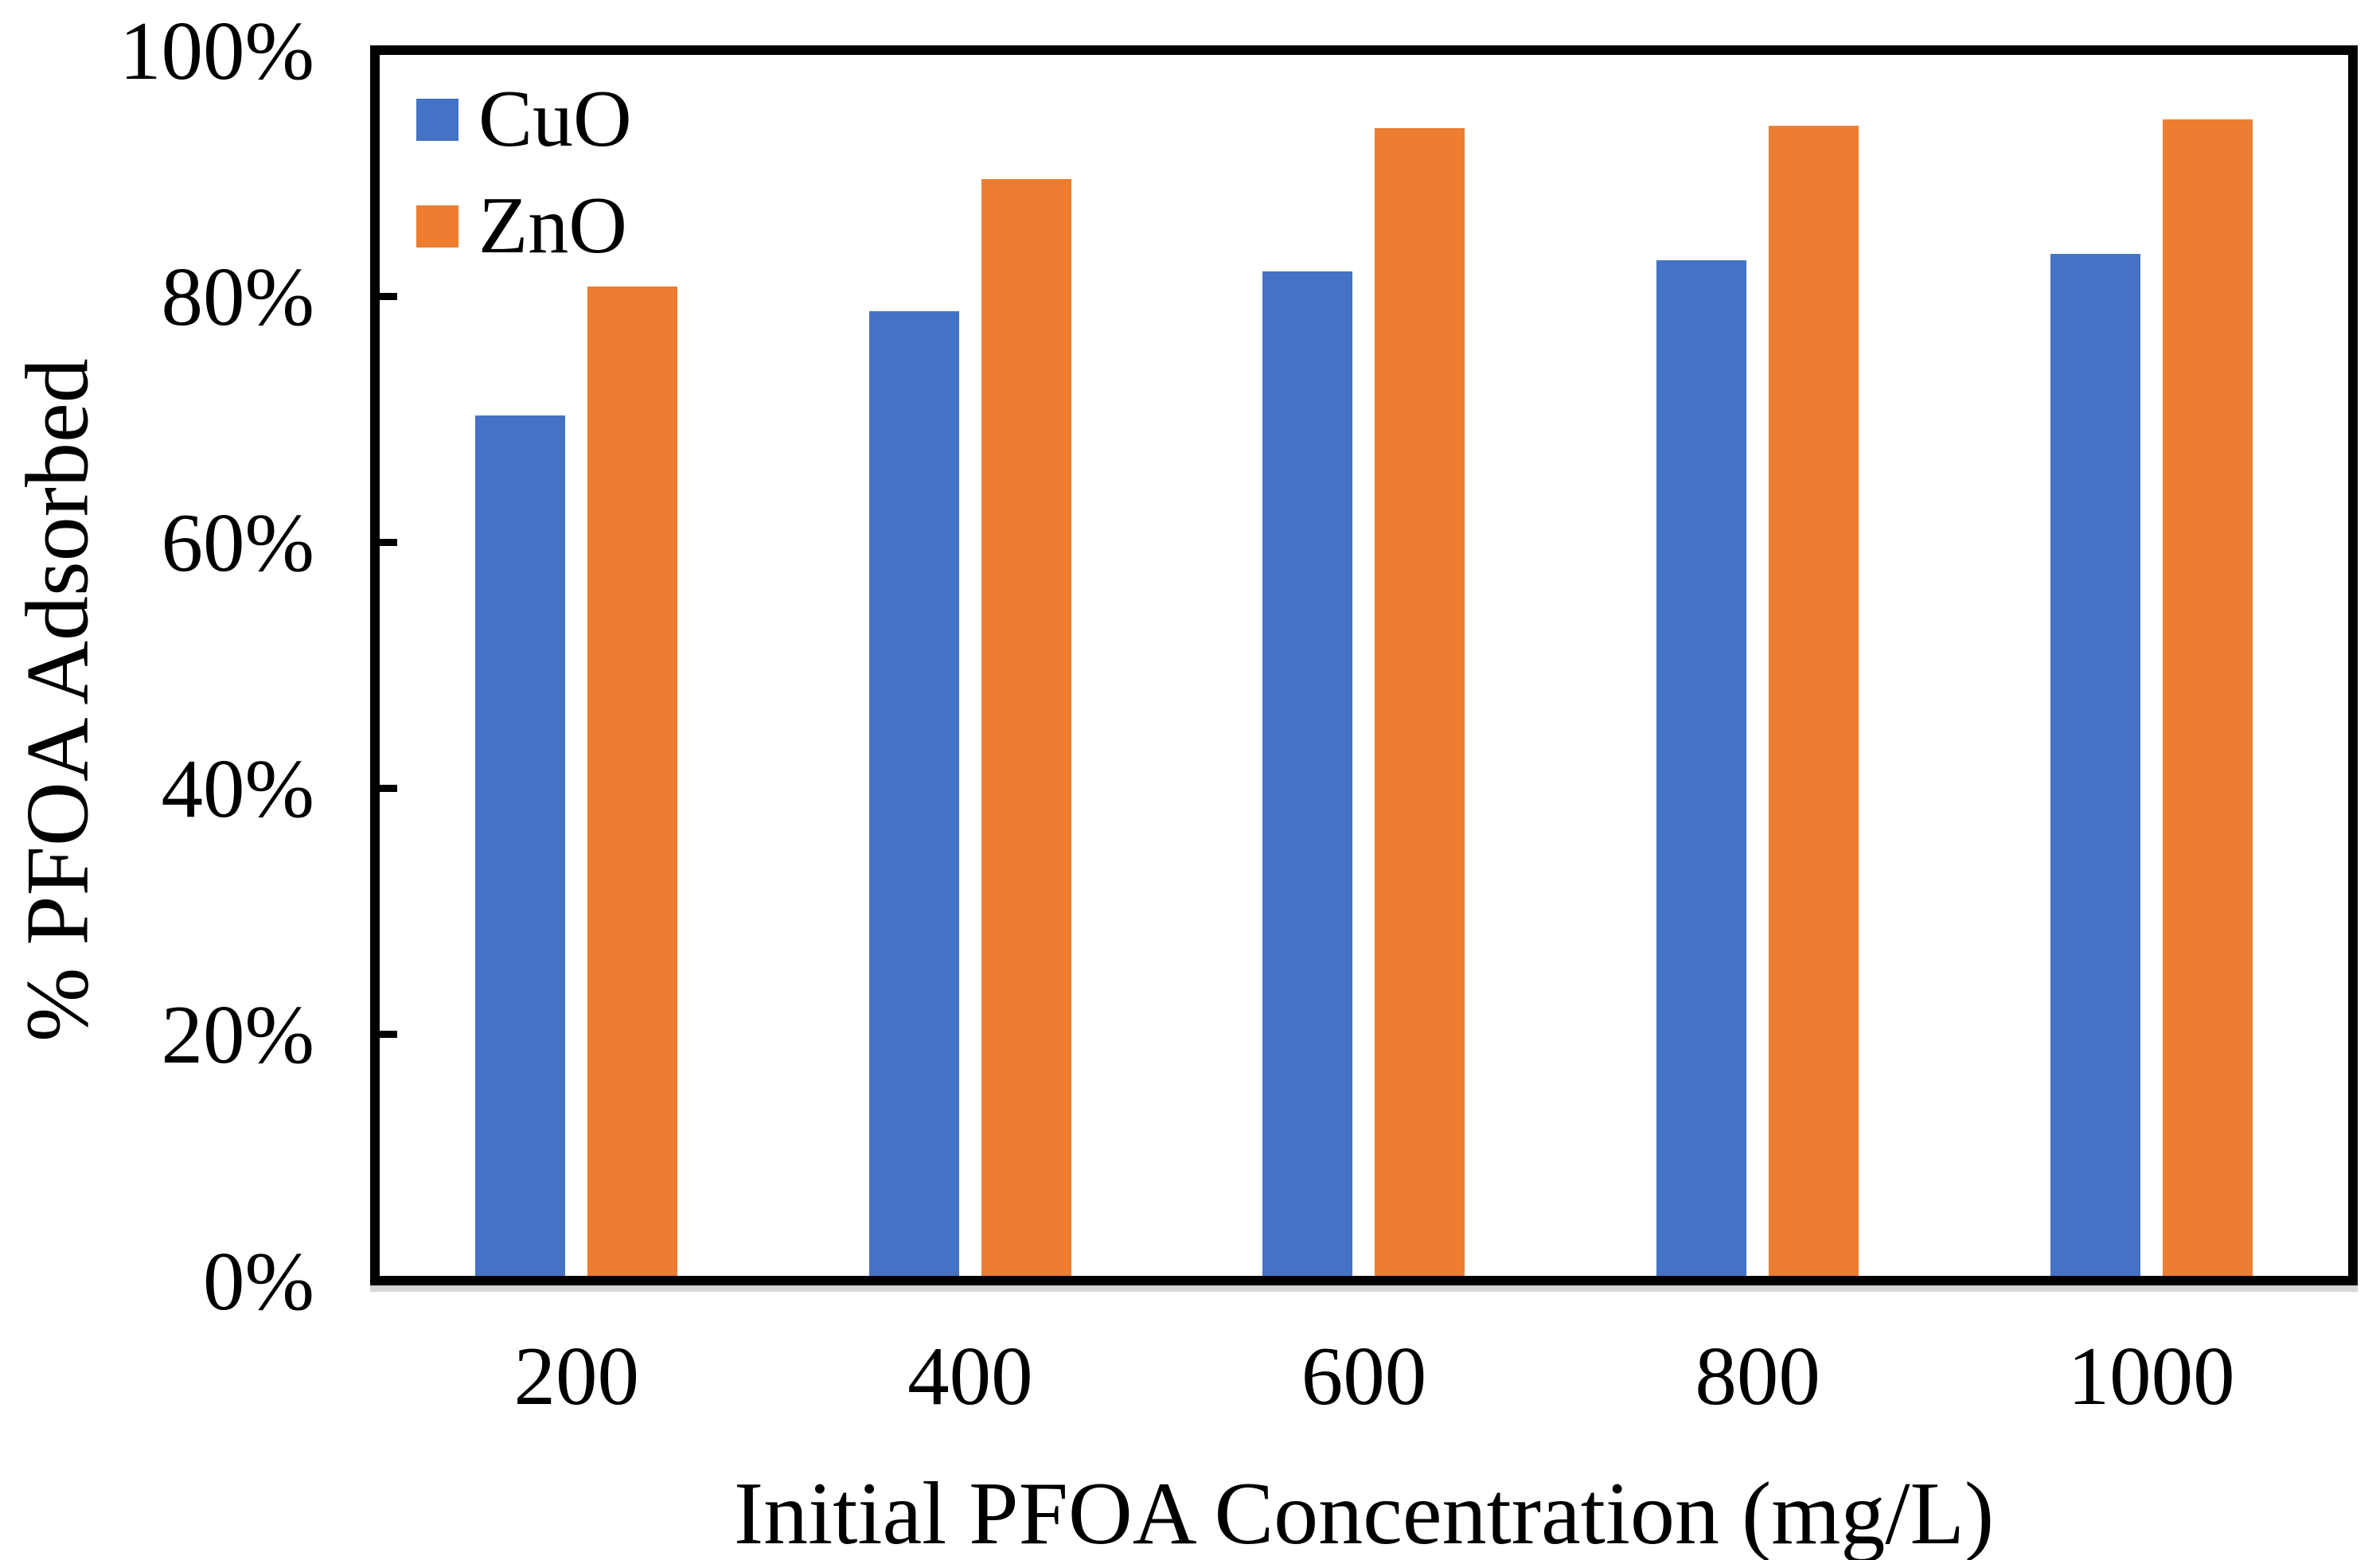 The height and width of the screenshot is (1560, 2380). I want to click on y-tick-label: 80%, so click(238, 296).